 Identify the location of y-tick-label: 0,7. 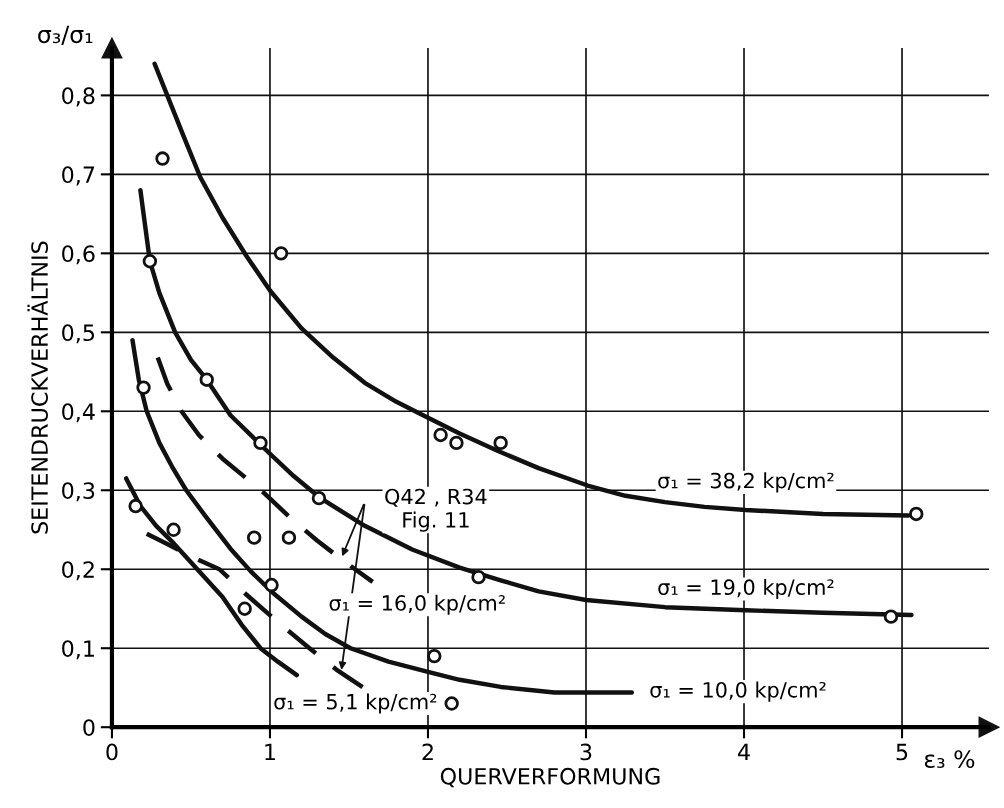
(78, 176).